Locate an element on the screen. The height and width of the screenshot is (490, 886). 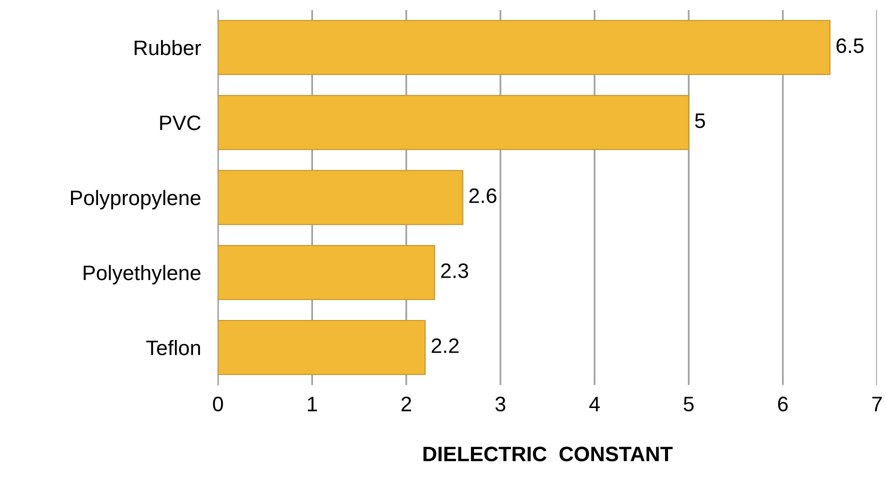
x-tick-label: 7 is located at coordinates (877, 404).